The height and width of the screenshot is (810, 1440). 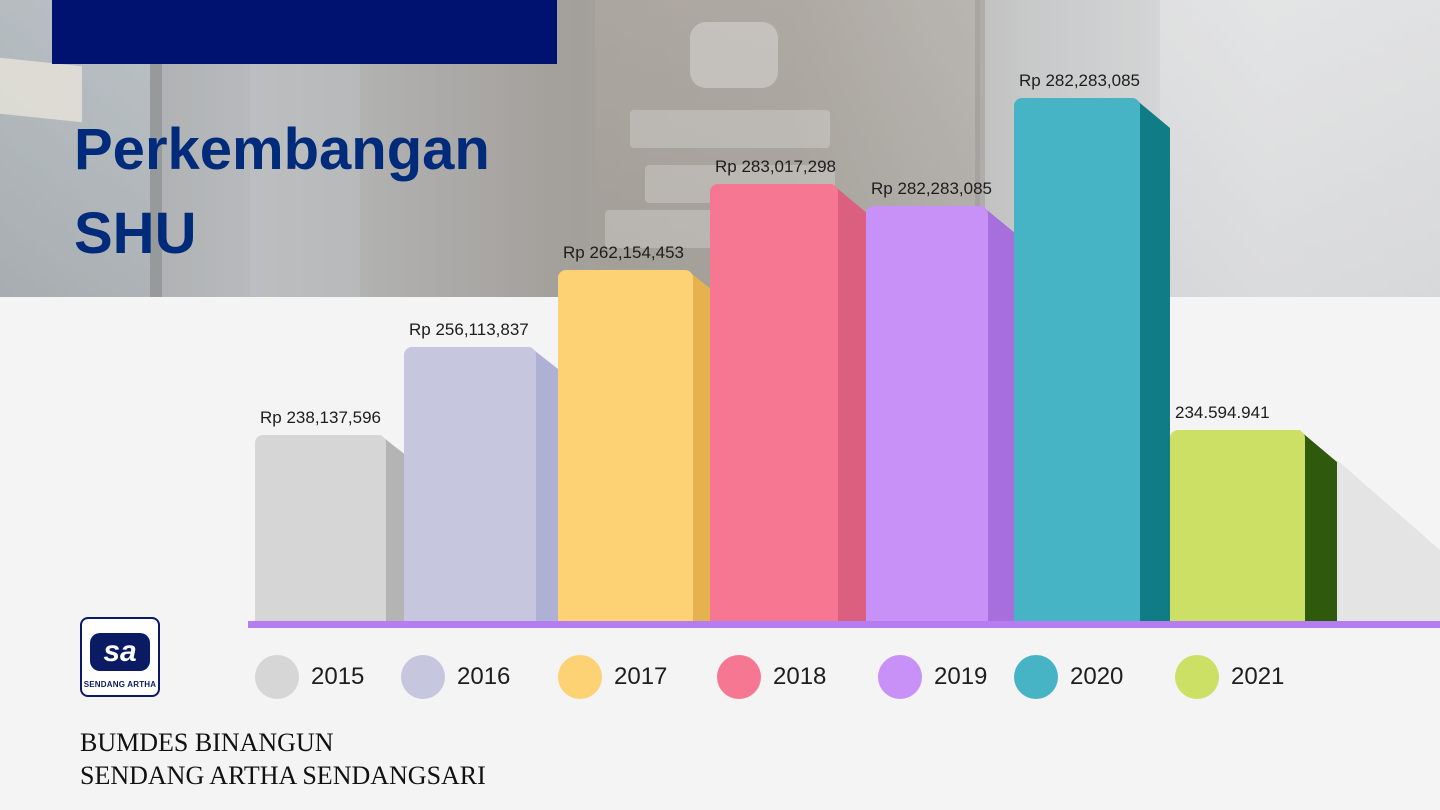 I want to click on bar-base-2016, so click(x=470, y=615).